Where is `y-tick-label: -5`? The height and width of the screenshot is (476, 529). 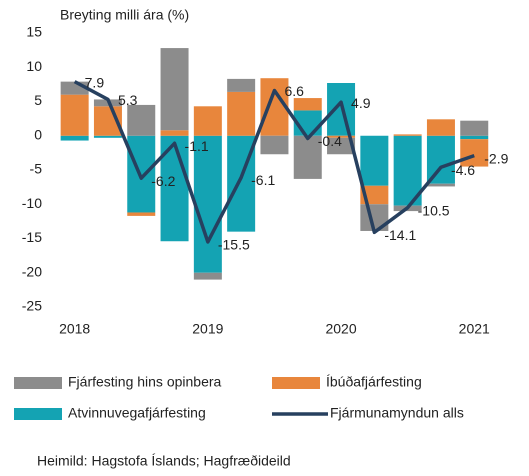 y-tick-label: -5 is located at coordinates (36, 169).